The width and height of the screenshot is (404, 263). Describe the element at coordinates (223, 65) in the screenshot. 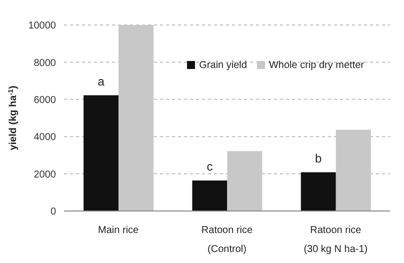

I see `legend-label: Grain yield` at that location.